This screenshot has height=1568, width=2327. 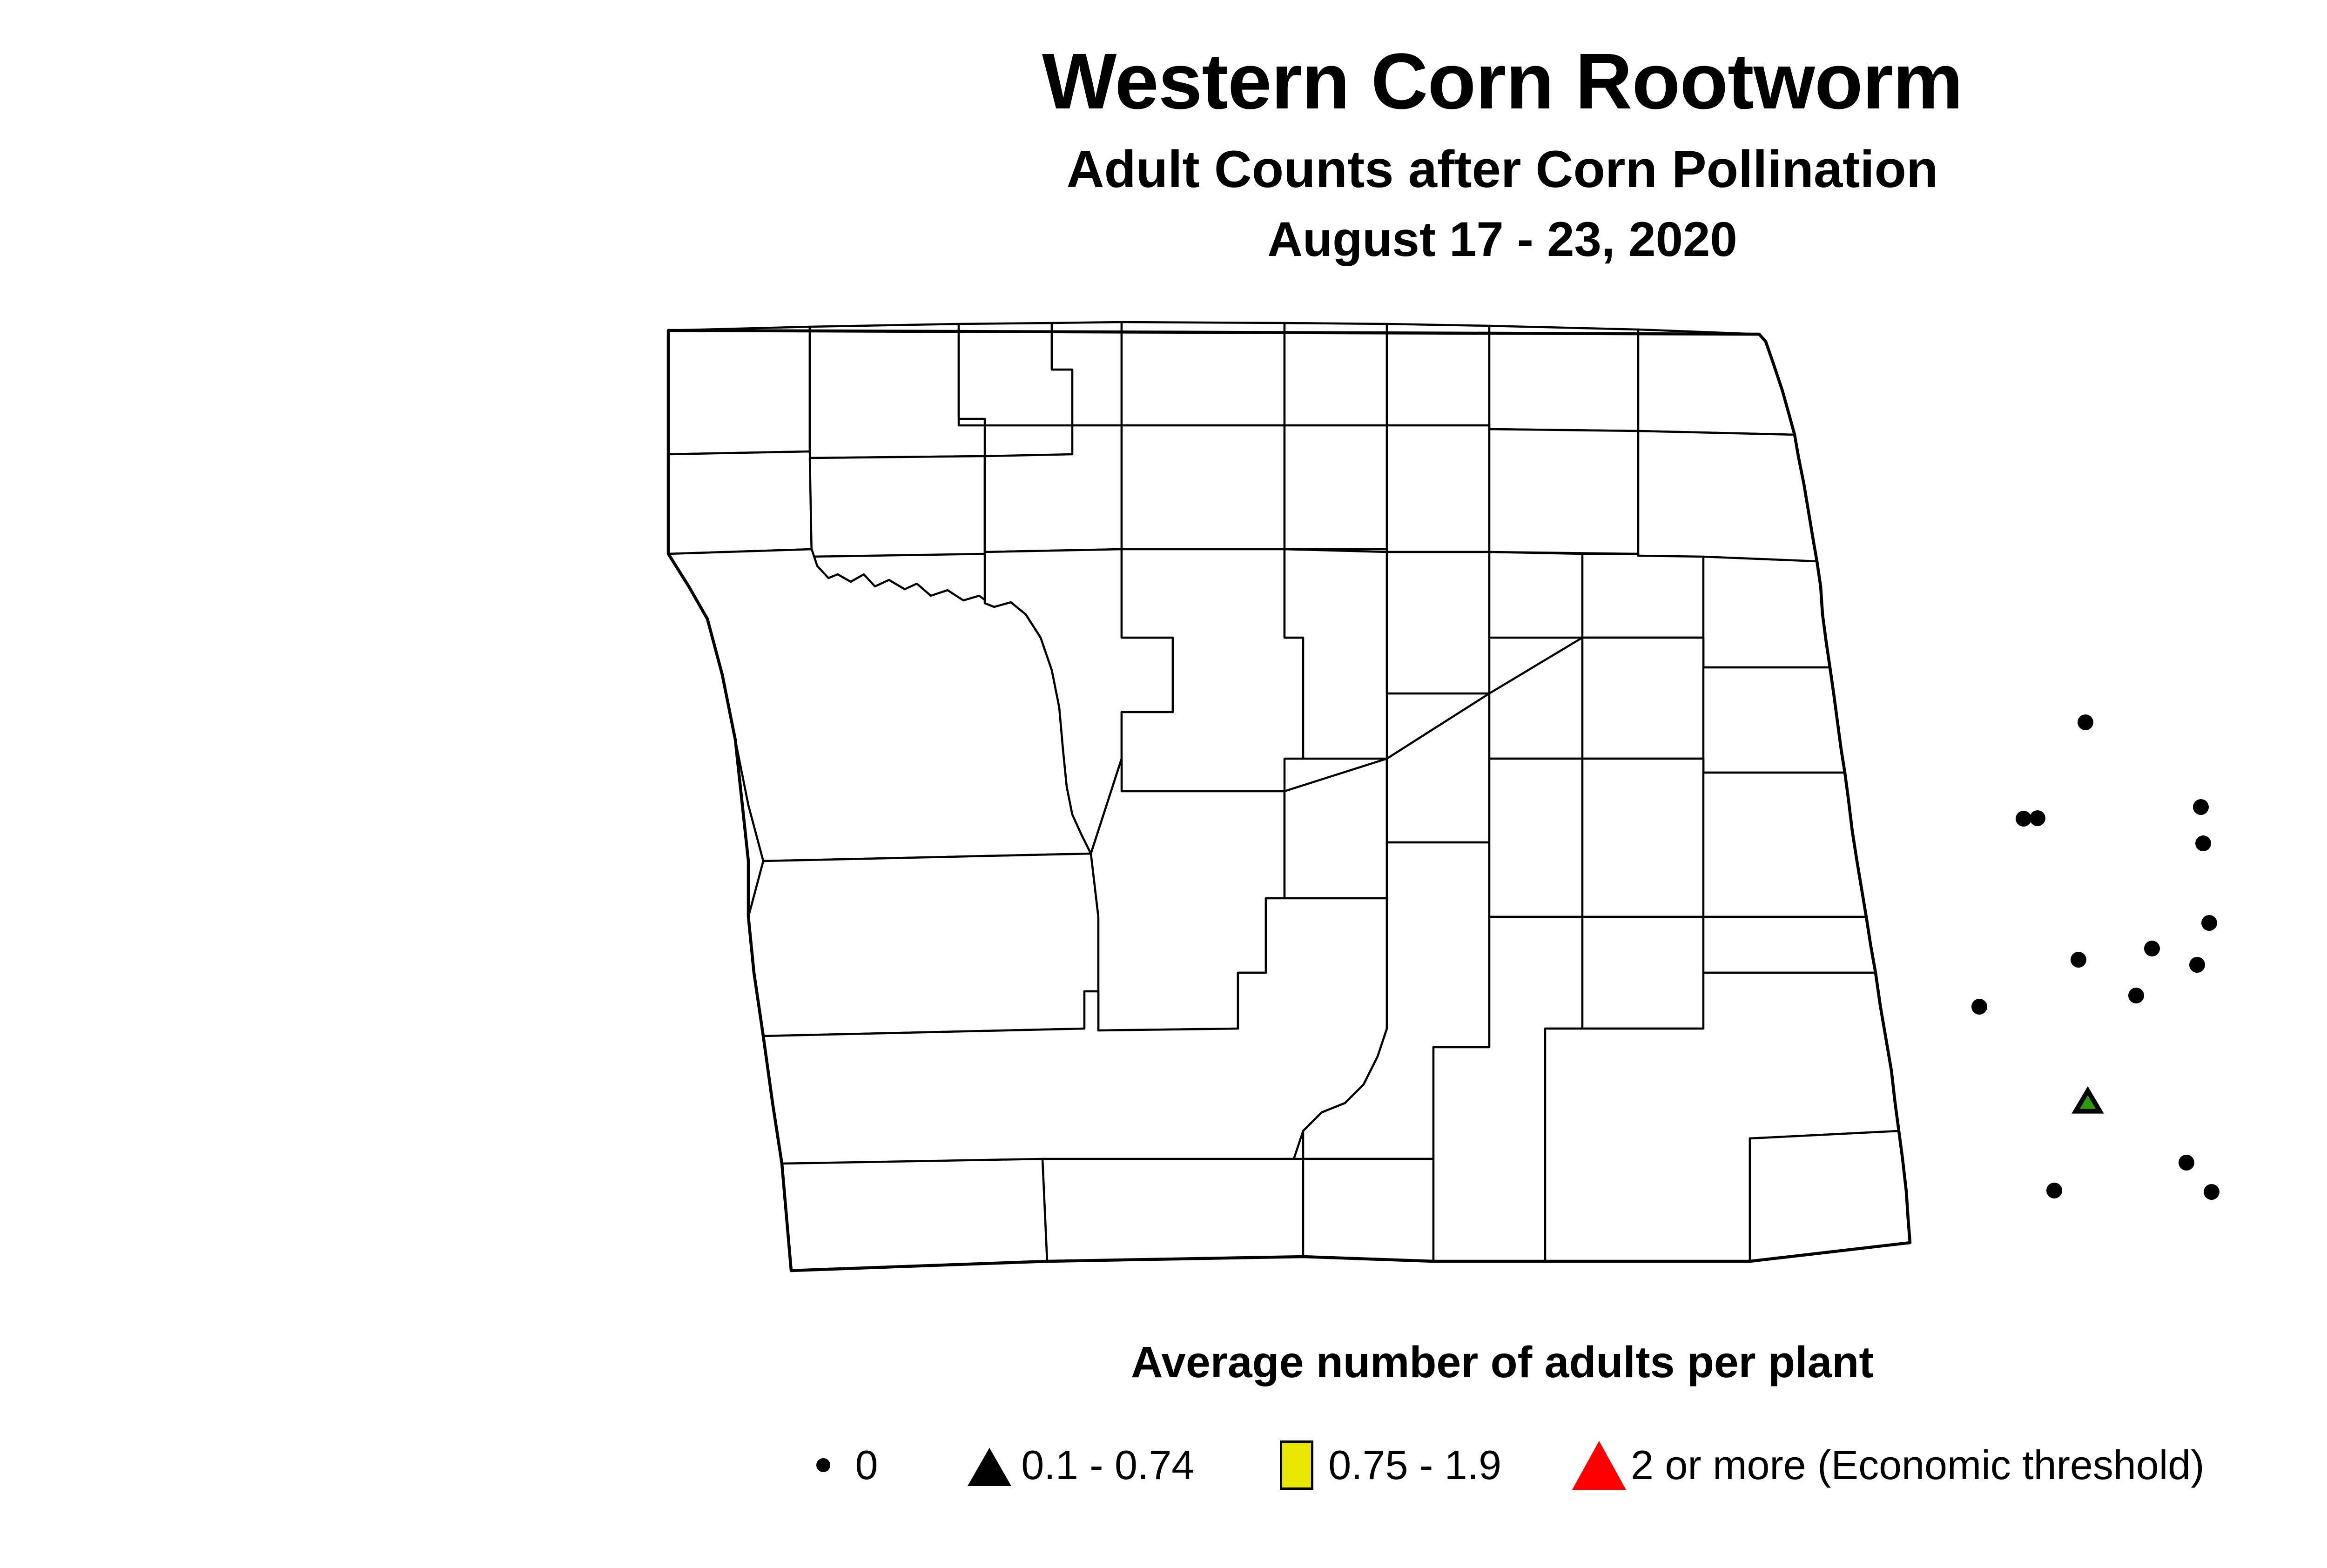 I want to click on legend-item-medium: 0.75 - 1.9, so click(x=1387, y=1465).